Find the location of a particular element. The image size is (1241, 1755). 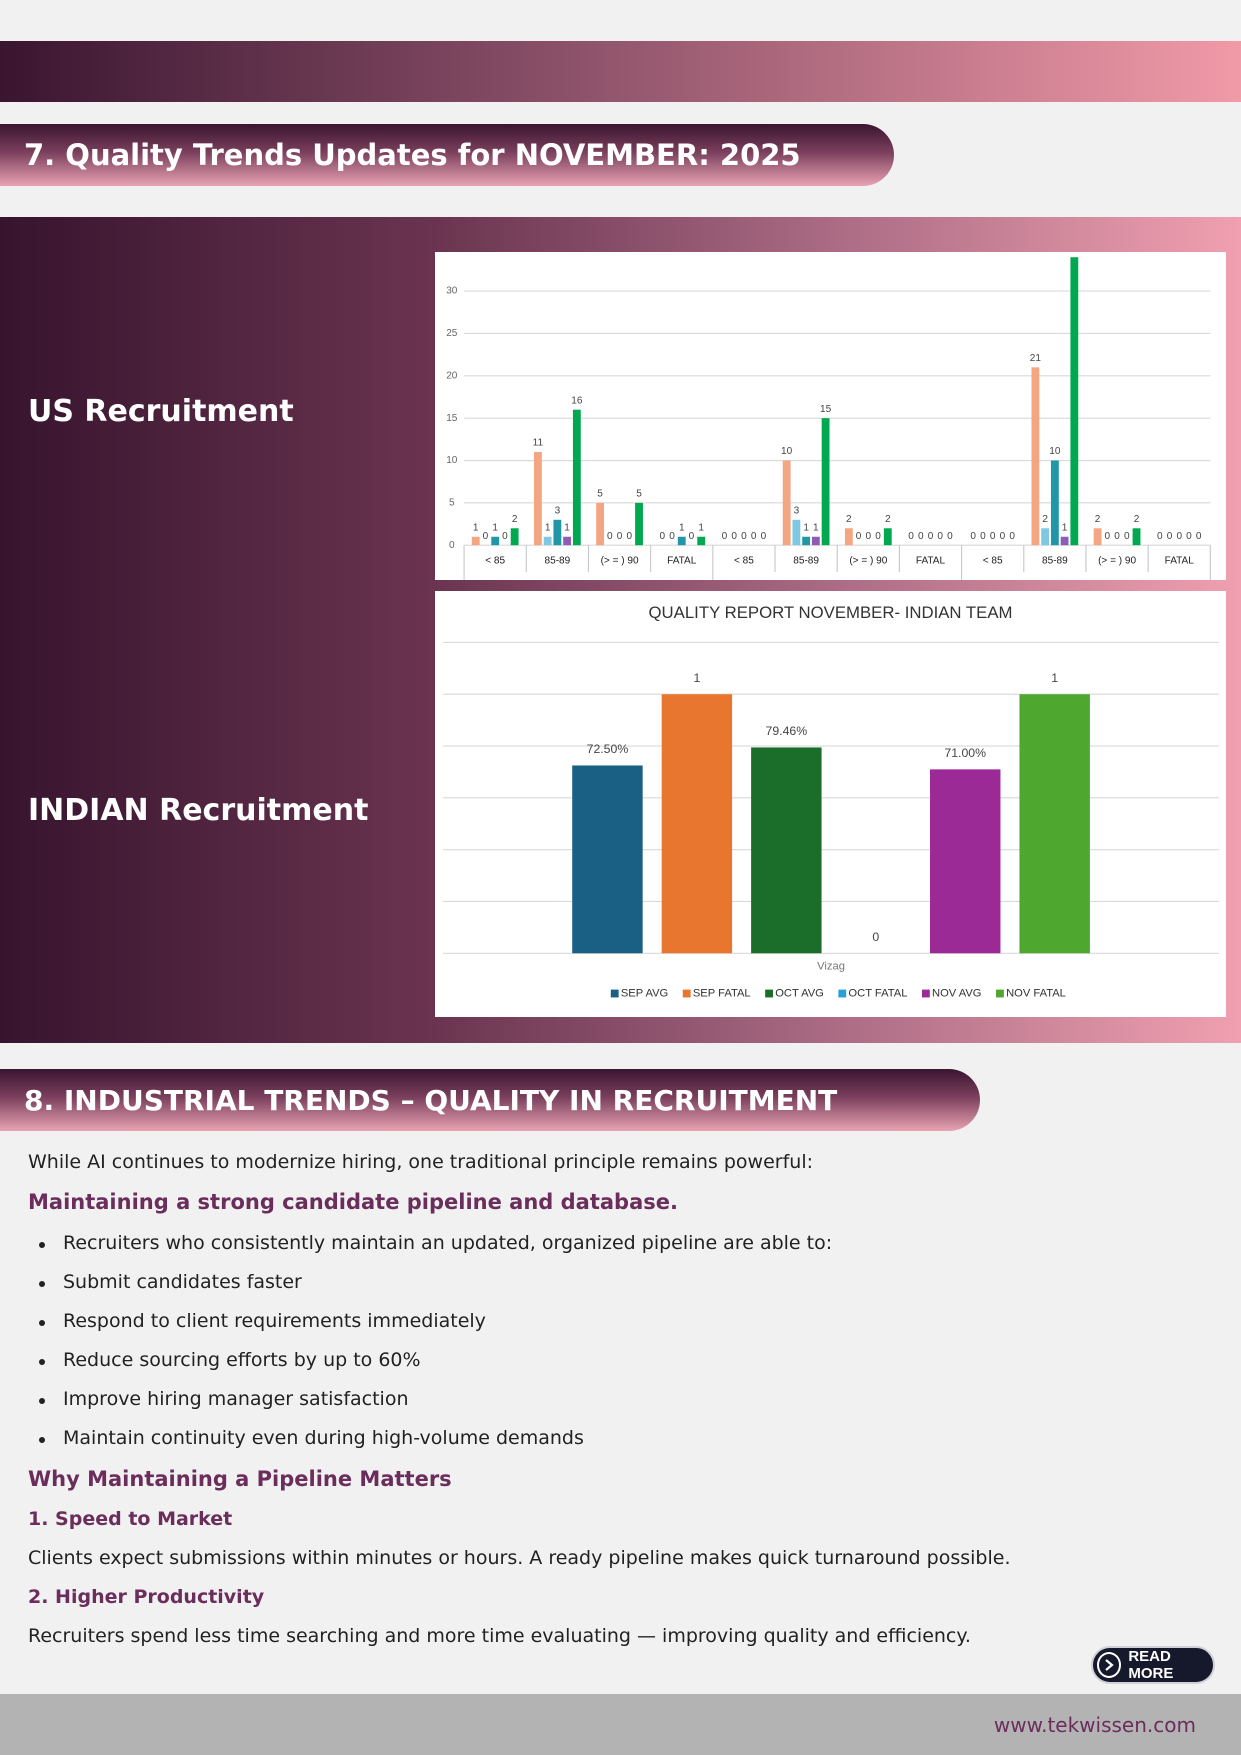

chevron is located at coordinates (1109, 1665).